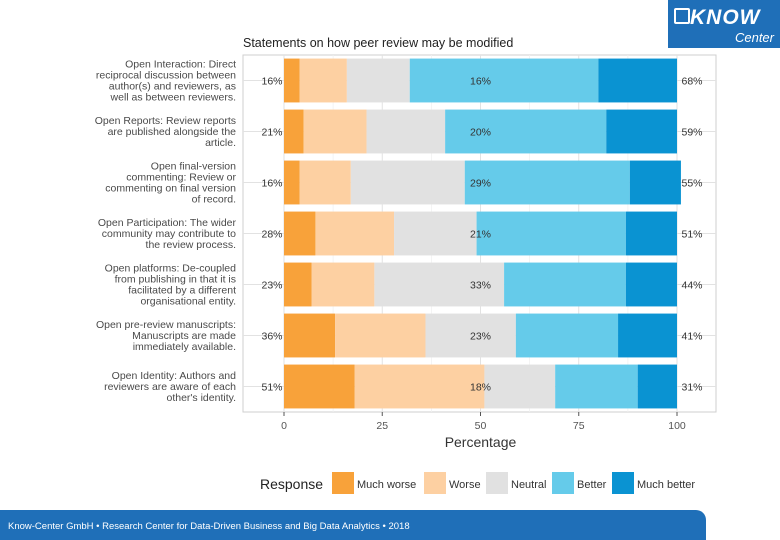 This screenshot has height=540, width=780. What do you see at coordinates (188, 302) in the screenshot?
I see `category-label: organisational entity.` at bounding box center [188, 302].